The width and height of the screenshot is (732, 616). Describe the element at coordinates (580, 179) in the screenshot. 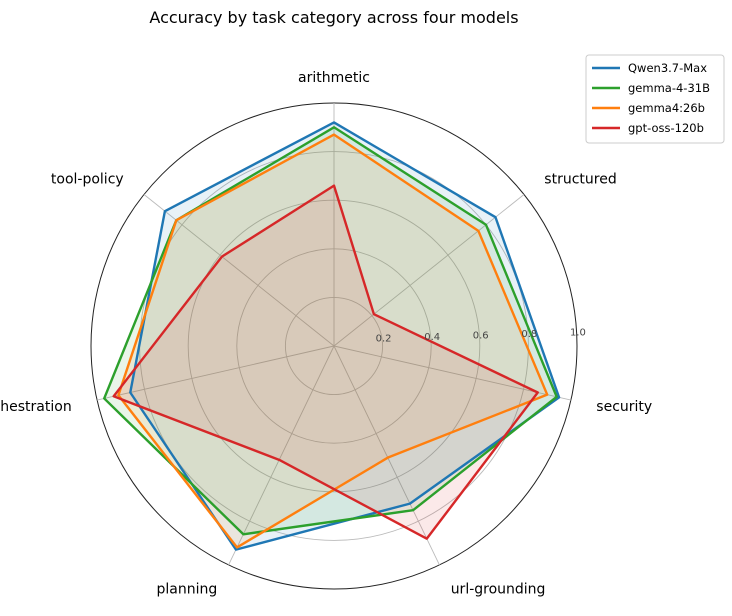

I see `category-label-structured: structured` at that location.